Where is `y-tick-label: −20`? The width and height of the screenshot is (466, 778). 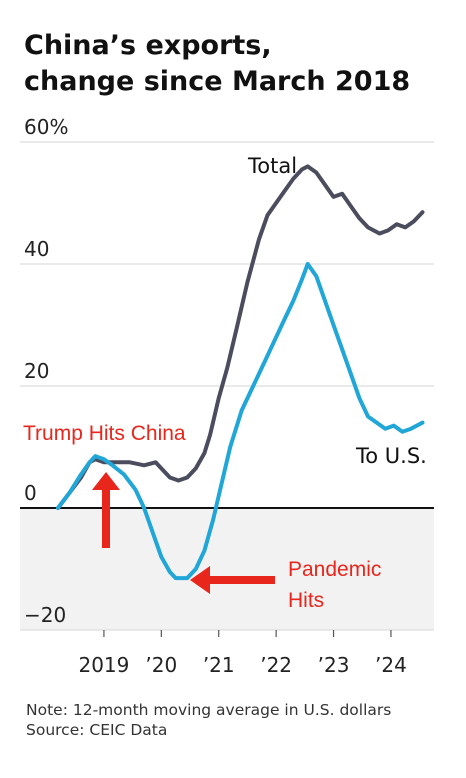 y-tick-label: −20 is located at coordinates (45, 615).